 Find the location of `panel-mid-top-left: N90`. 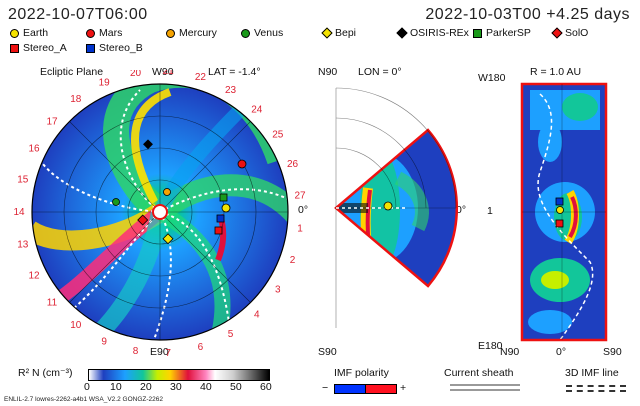

panel-mid-top-left: N90 is located at coordinates (328, 72).